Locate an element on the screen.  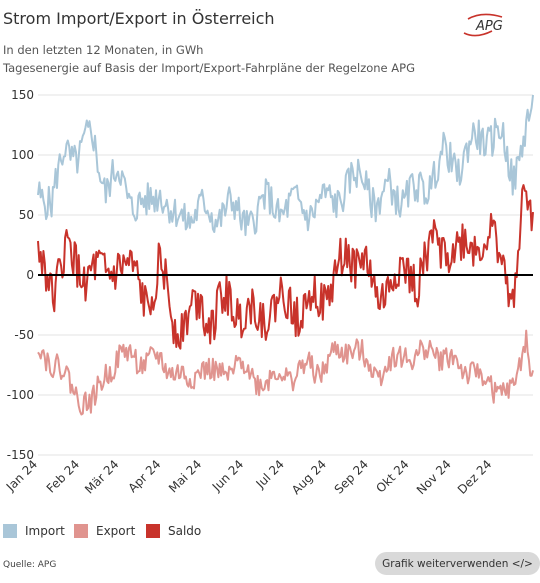
y-tick-label: 100 is located at coordinates (22, 155).